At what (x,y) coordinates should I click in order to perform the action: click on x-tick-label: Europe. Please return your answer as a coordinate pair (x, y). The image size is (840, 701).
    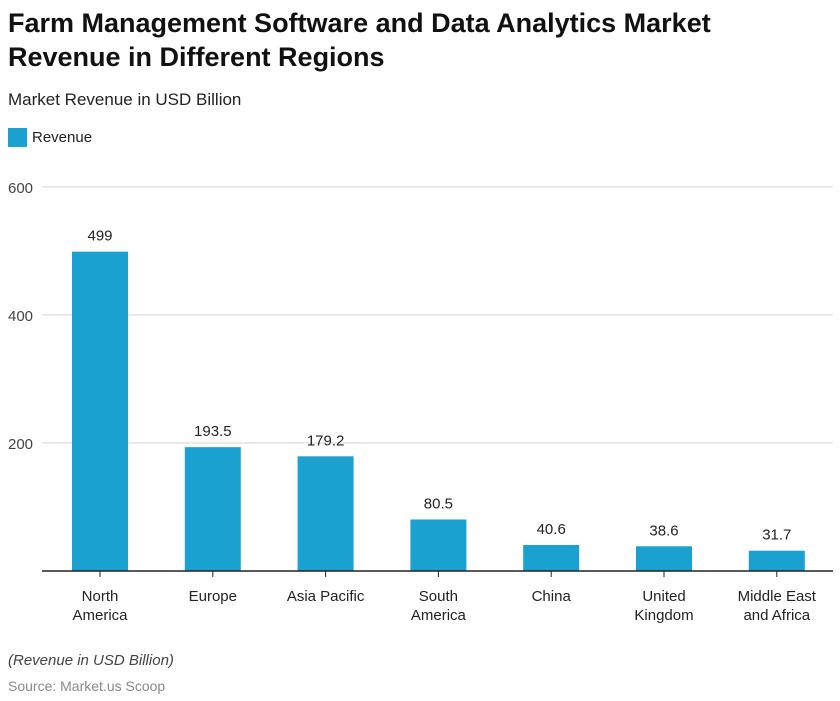
    Looking at the image, I should click on (213, 596).